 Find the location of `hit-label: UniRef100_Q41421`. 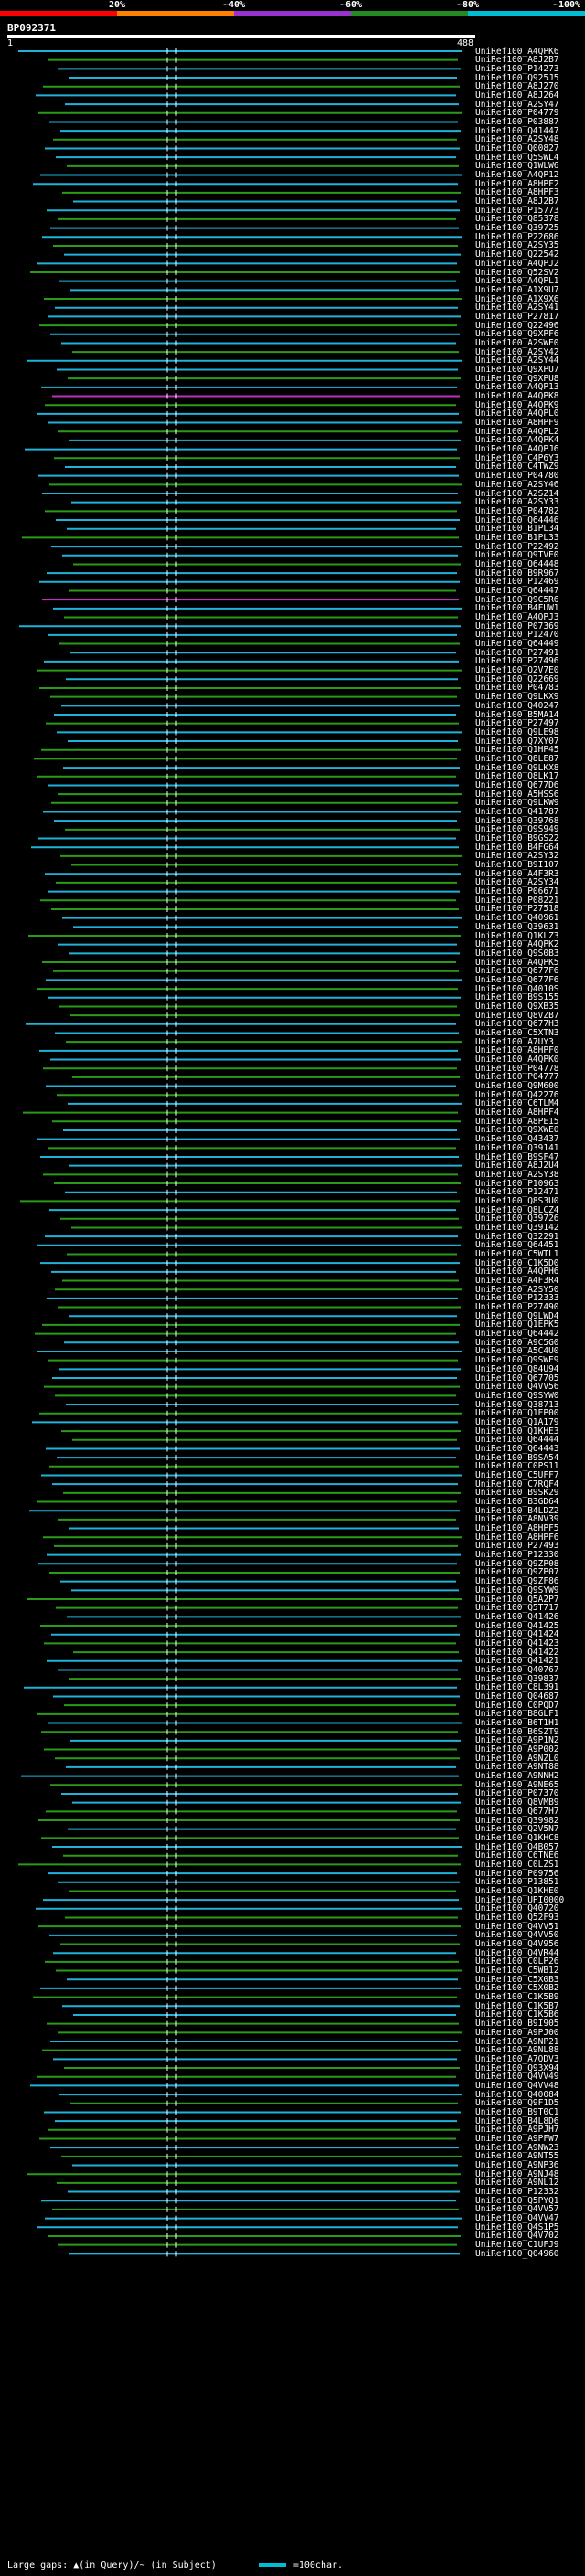

hit-label: UniRef100_Q41421 is located at coordinates (517, 1661).